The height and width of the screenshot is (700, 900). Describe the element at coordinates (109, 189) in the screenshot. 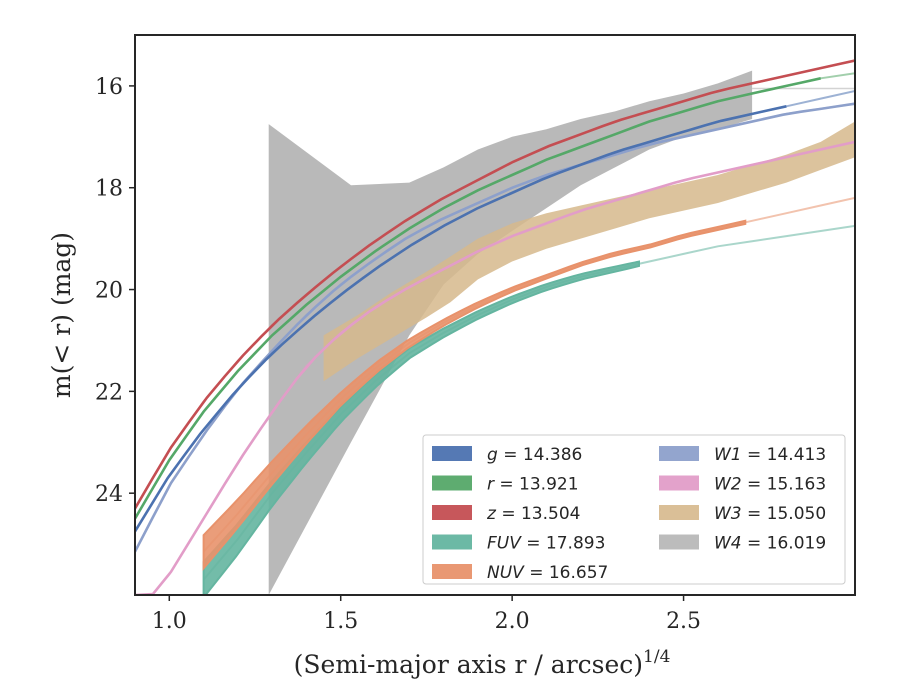

I see `y-tick-label: 18` at that location.